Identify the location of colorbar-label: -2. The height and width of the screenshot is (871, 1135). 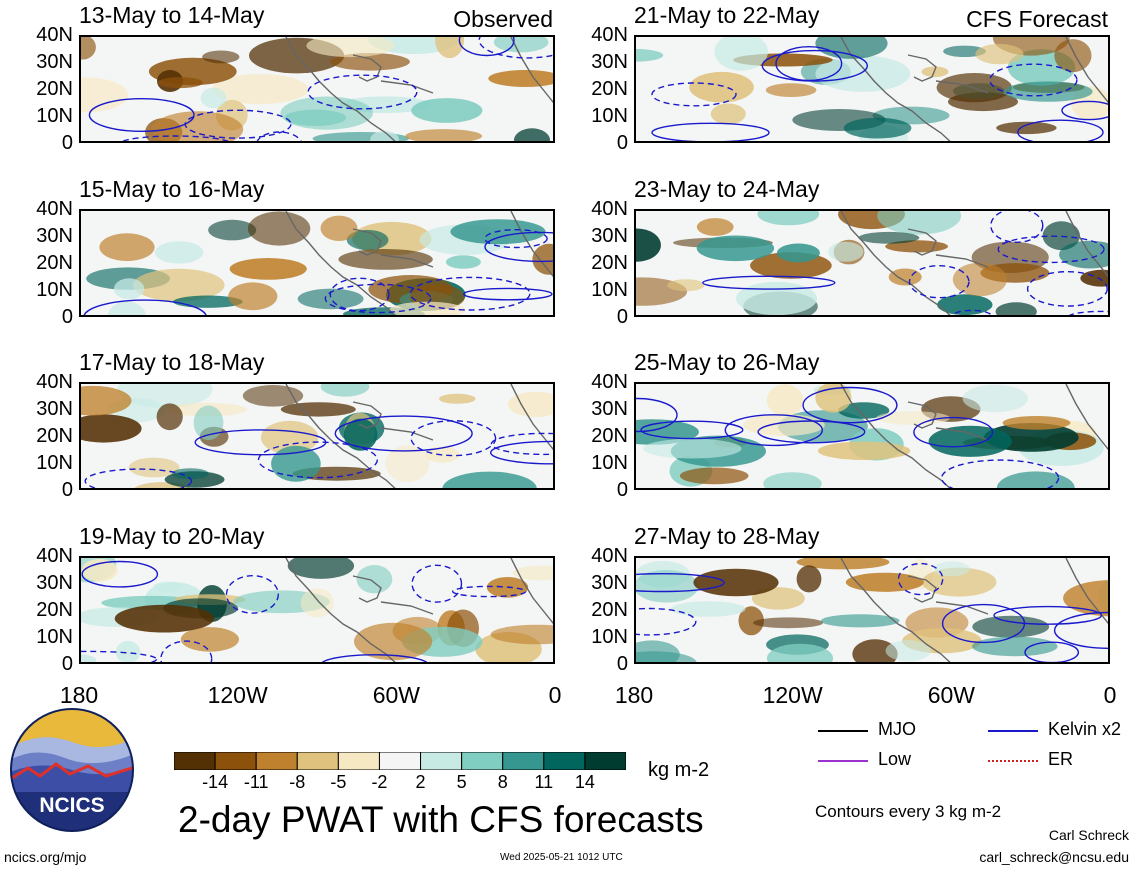
(379, 782).